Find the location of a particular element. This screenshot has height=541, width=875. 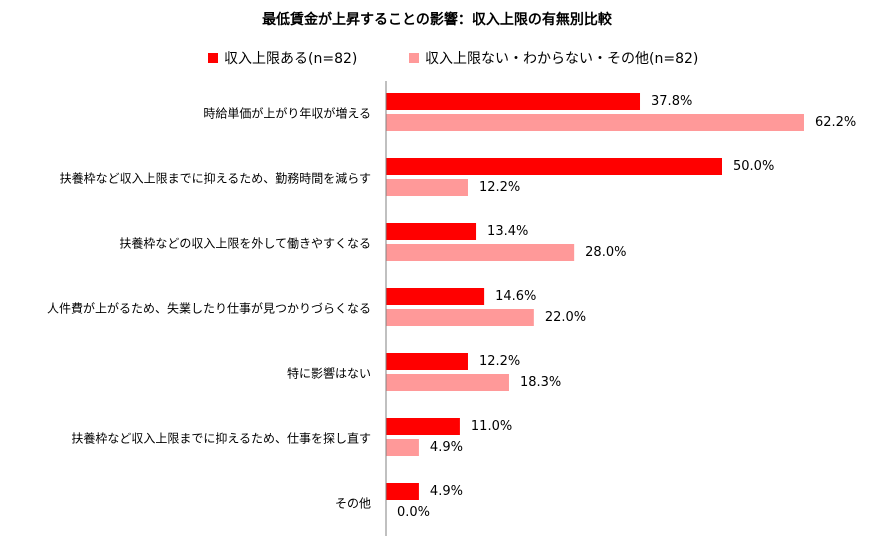

data-label-series-1: 11.0% is located at coordinates (491, 426).